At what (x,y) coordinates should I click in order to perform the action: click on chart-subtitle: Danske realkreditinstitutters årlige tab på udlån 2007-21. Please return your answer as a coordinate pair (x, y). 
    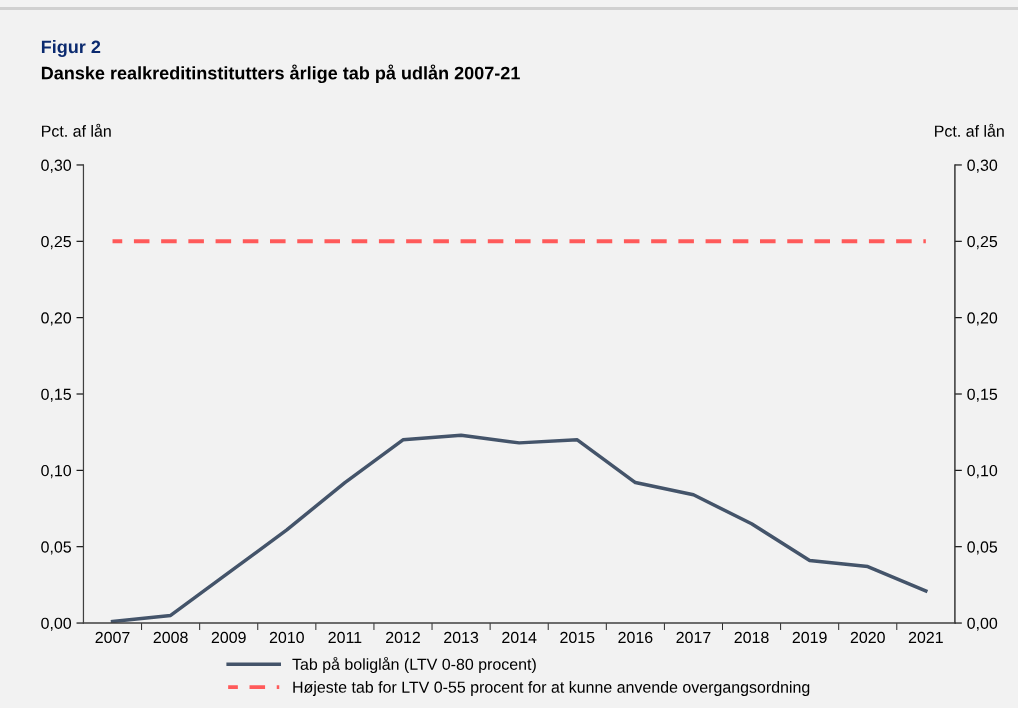
    Looking at the image, I should click on (280, 74).